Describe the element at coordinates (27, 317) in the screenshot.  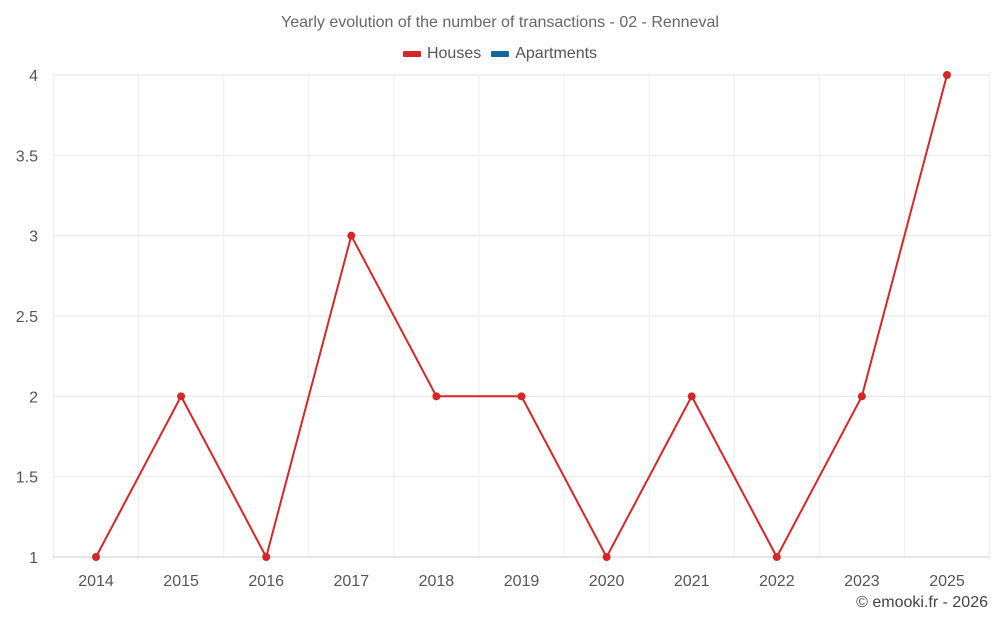
I see `y-tick-label: 2.5` at that location.